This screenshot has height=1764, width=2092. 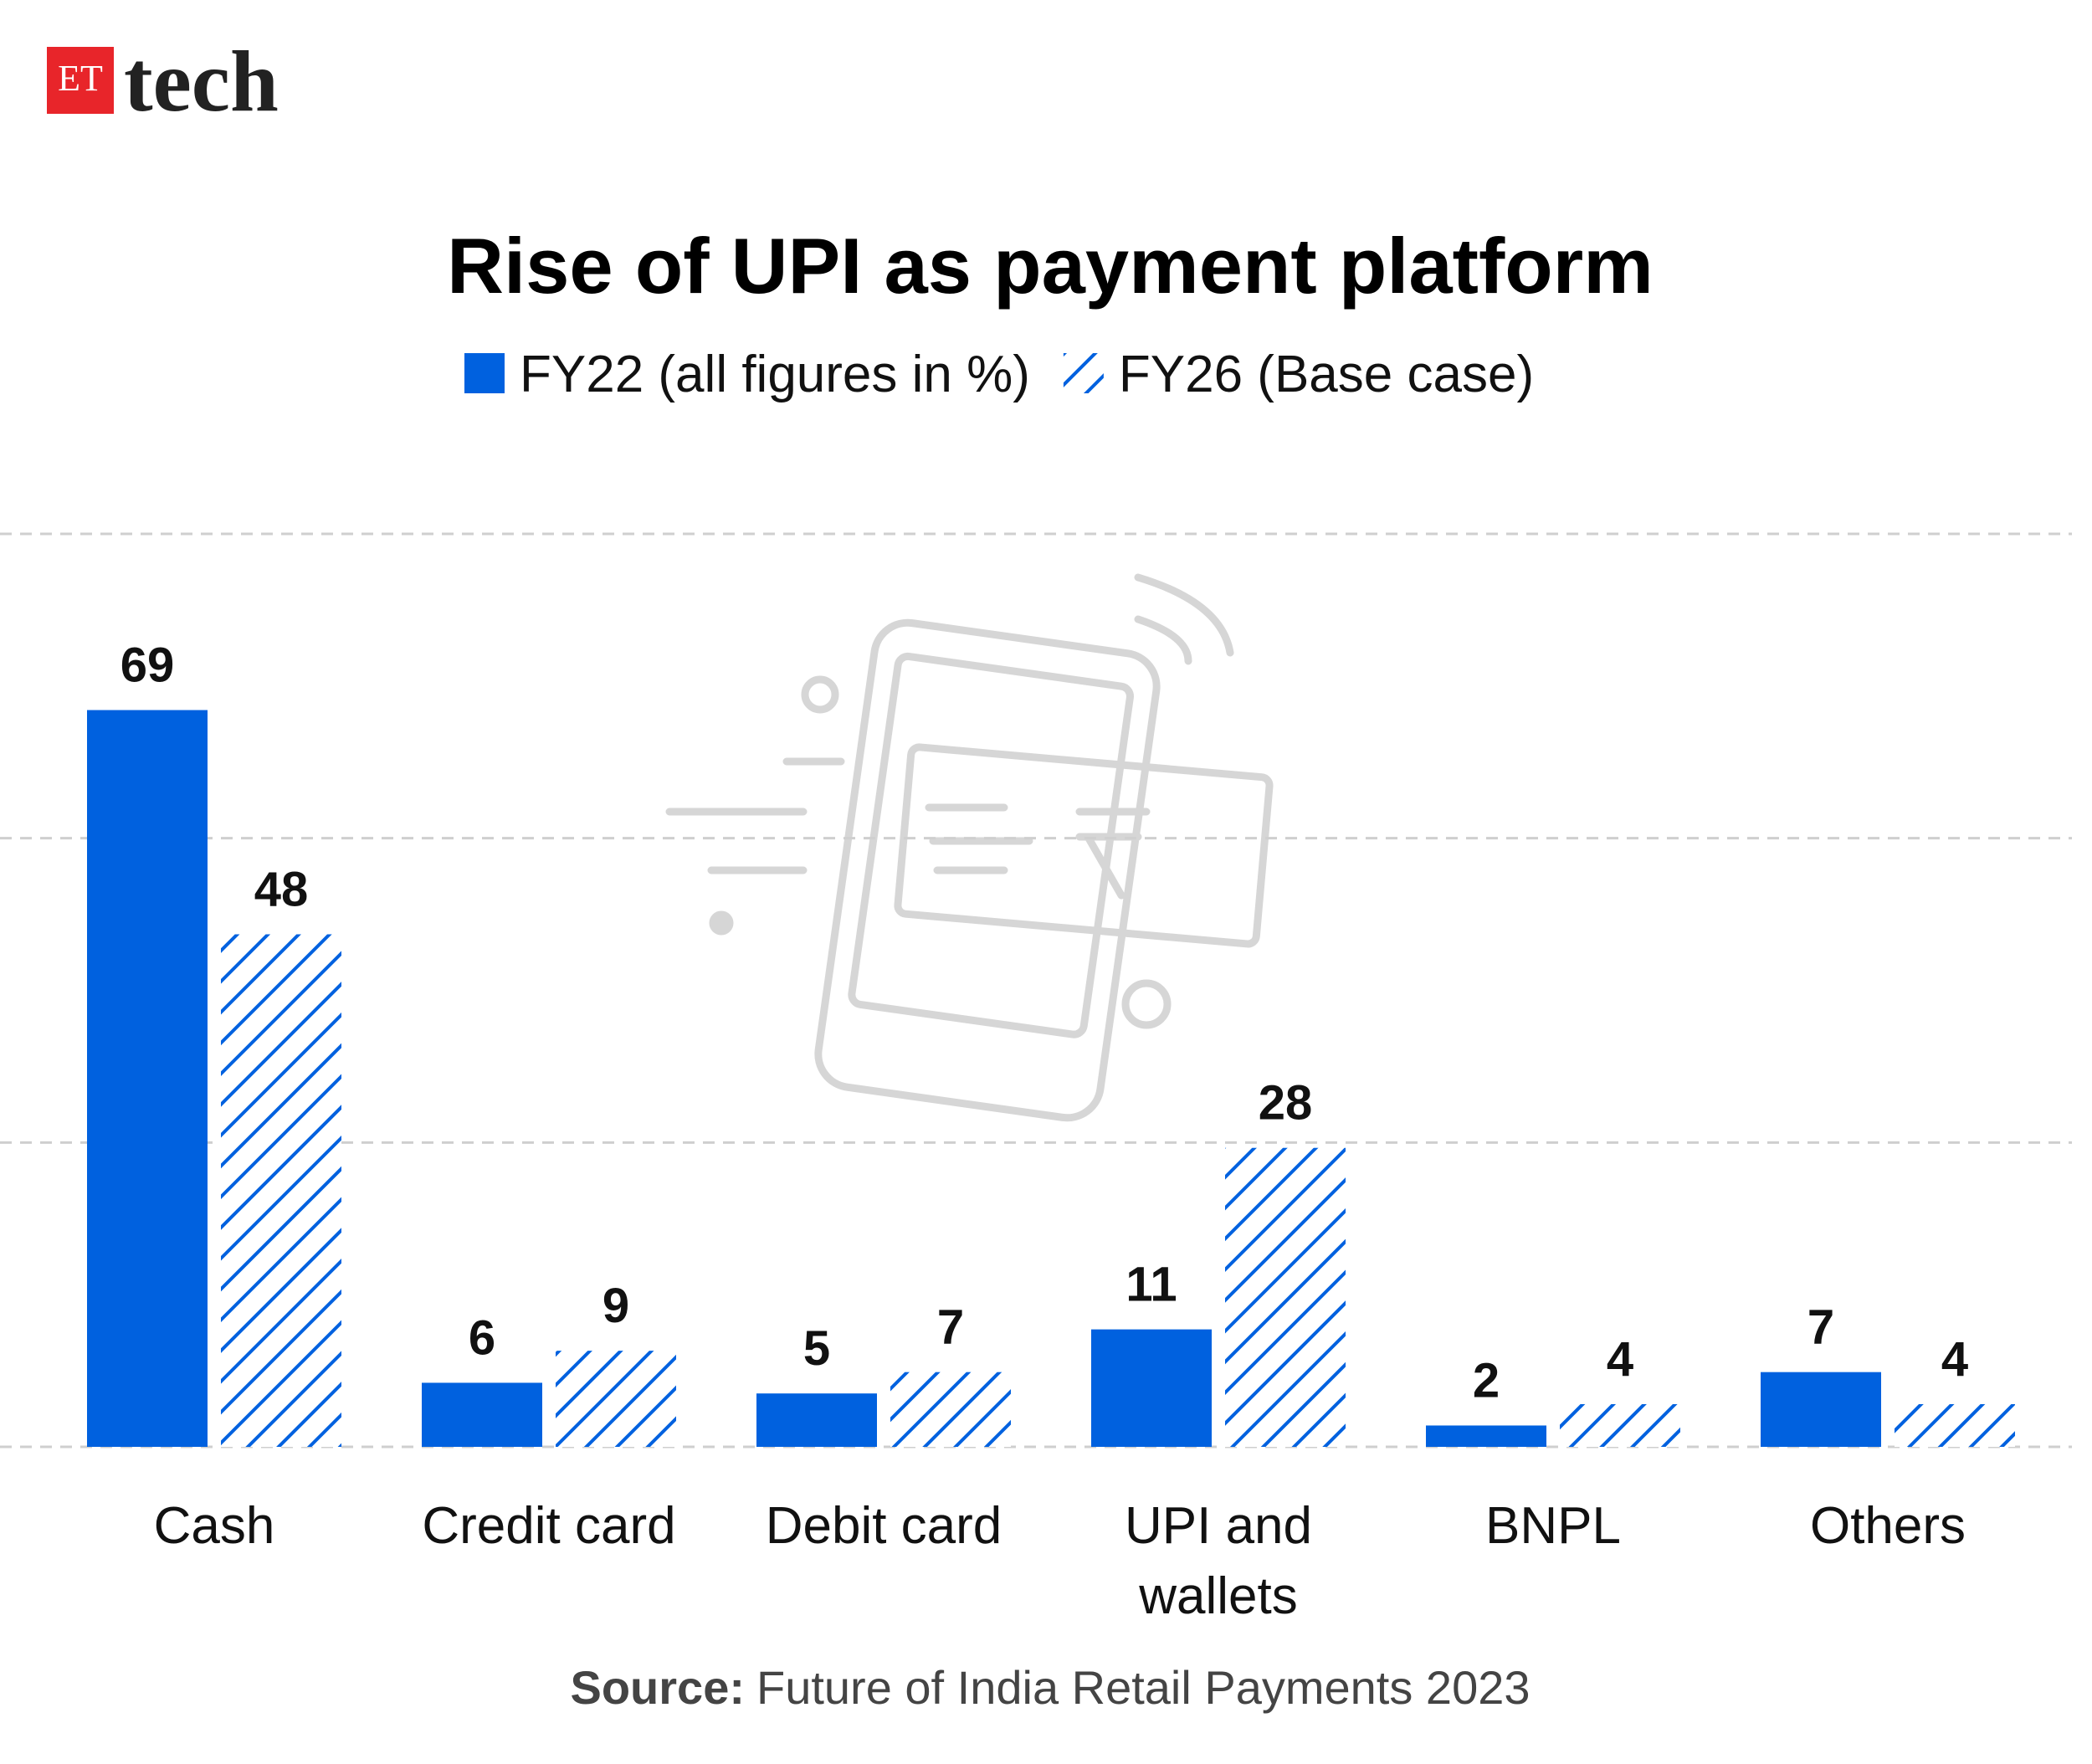 I want to click on value-label: 28, so click(x=1286, y=1104).